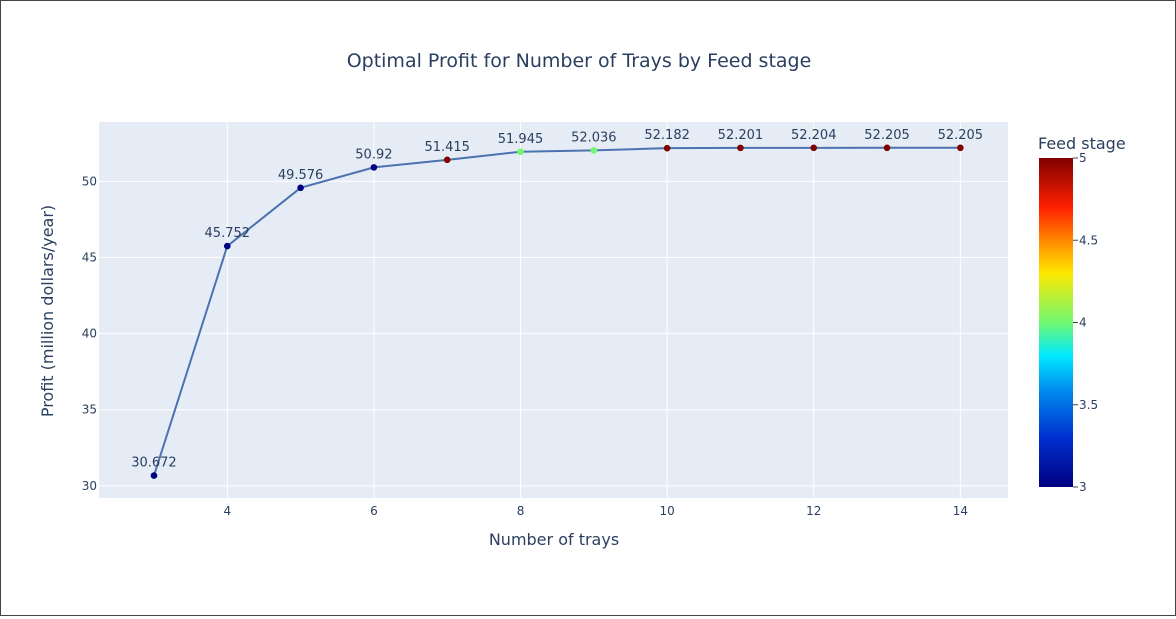 The width and height of the screenshot is (1176, 619). I want to click on colorbar-tick-label: 3, so click(1083, 487).